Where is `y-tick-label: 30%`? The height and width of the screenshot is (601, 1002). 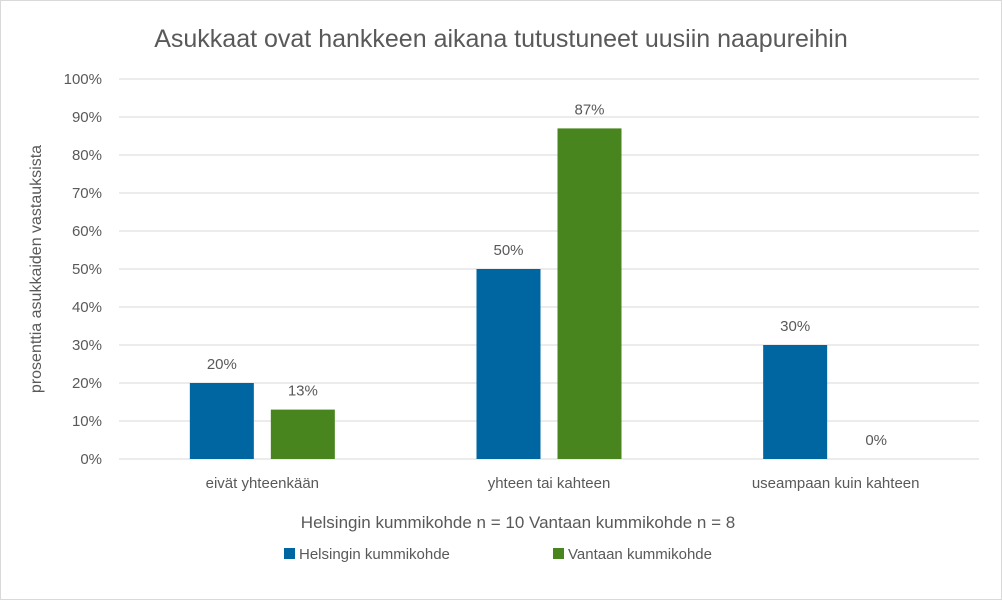 y-tick-label: 30% is located at coordinates (87, 345).